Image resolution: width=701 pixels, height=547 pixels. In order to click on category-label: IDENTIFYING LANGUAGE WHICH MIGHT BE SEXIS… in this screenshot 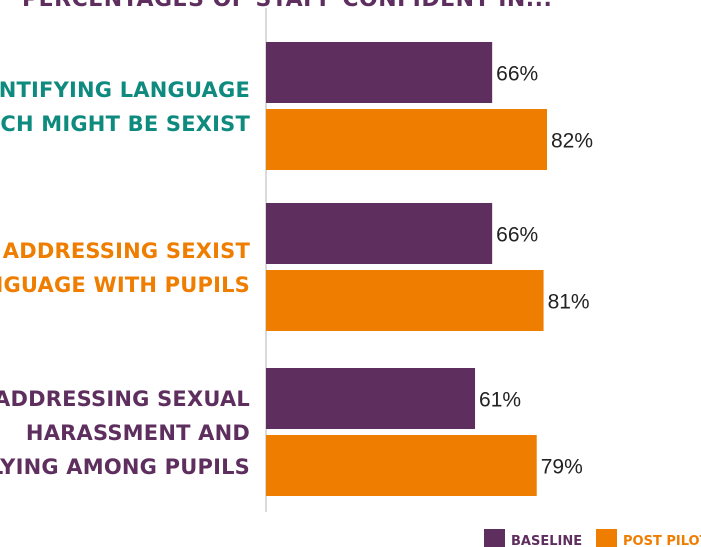, I will do `click(125, 107)`.